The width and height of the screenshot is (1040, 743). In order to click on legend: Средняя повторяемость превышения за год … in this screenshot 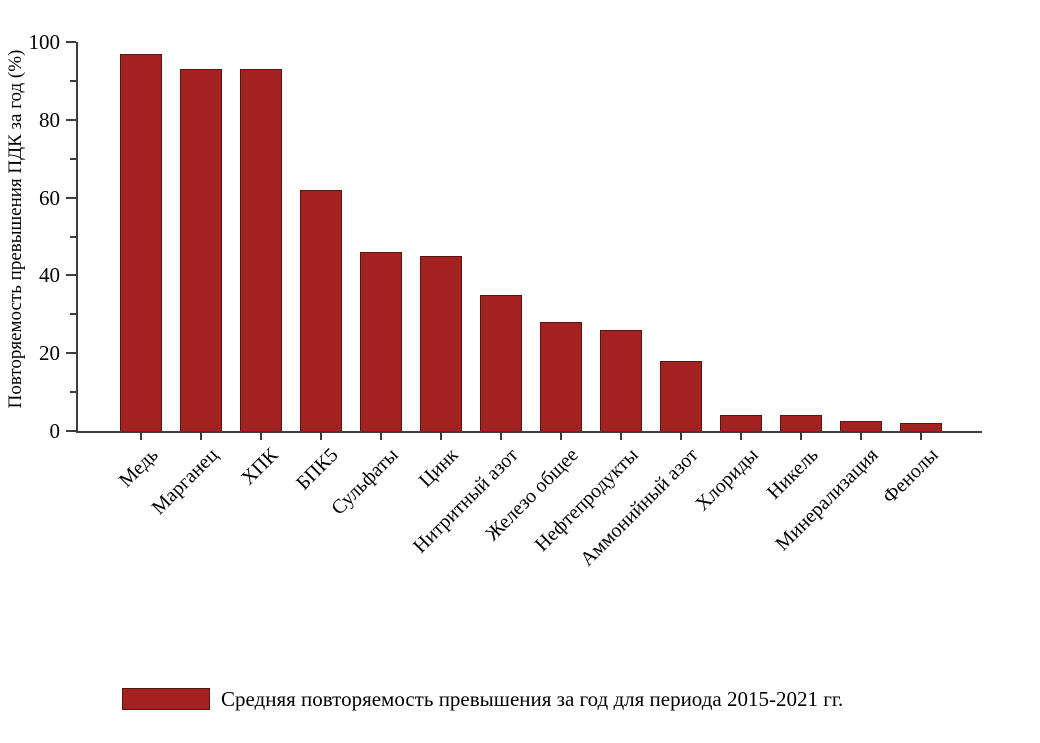, I will do `click(482, 699)`.